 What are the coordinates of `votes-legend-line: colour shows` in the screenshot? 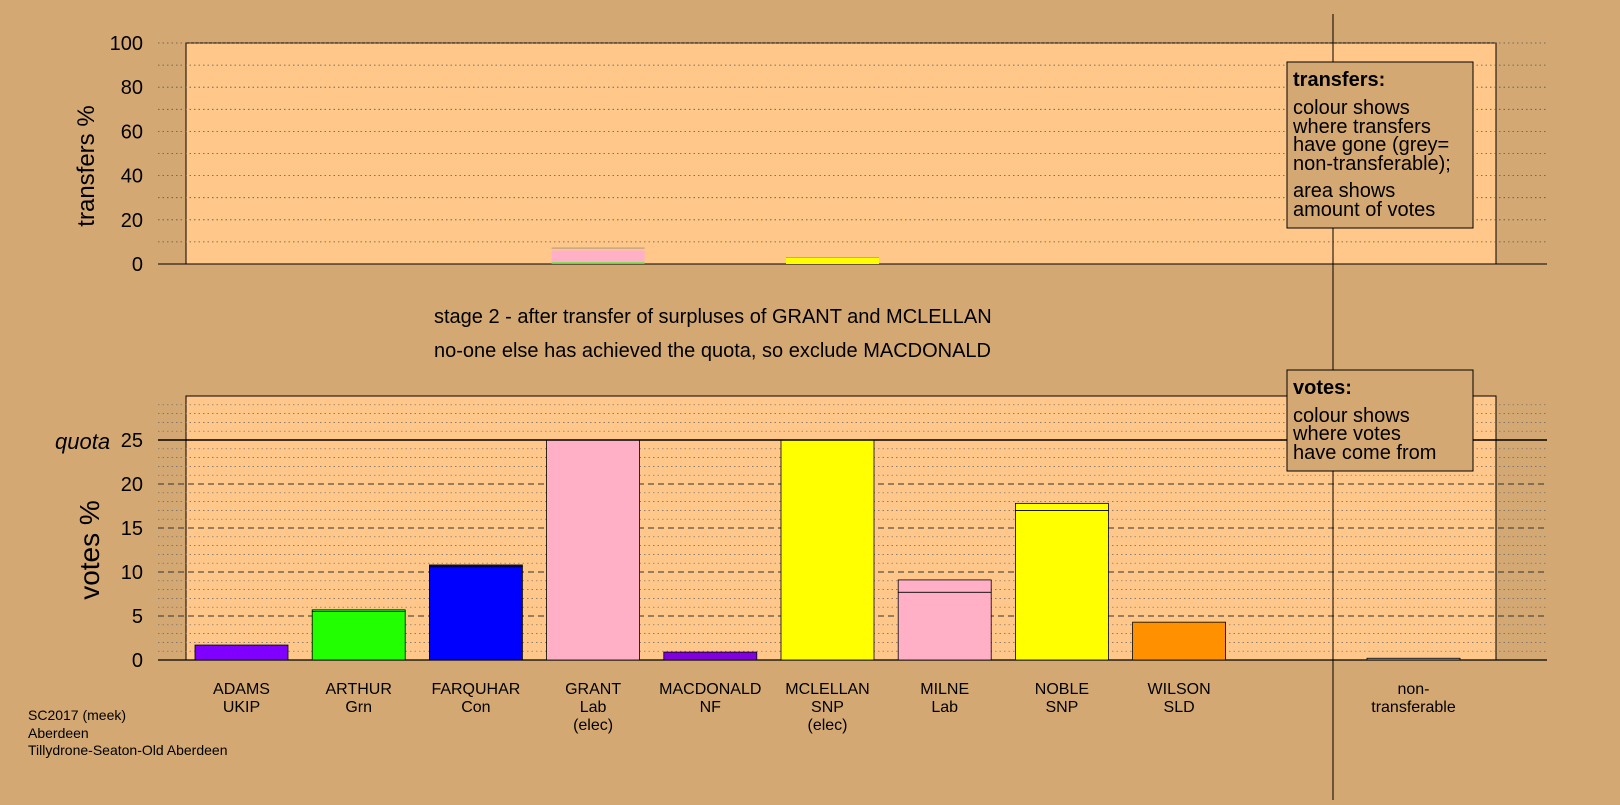 It's located at (1351, 416).